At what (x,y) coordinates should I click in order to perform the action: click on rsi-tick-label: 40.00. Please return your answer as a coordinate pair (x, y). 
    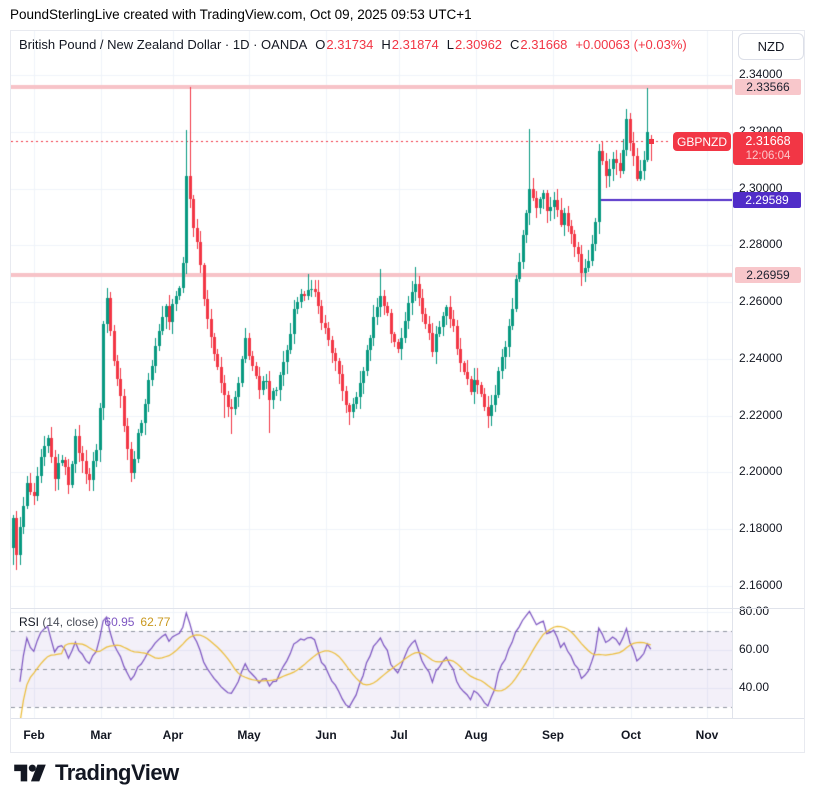
    Looking at the image, I should click on (754, 687).